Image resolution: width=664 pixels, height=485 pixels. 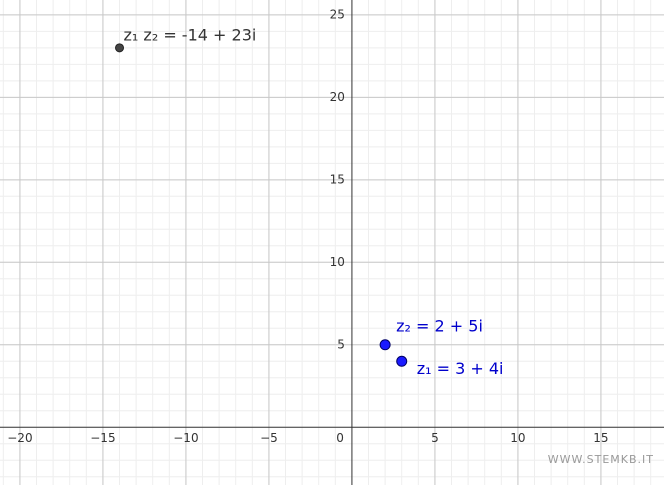 I want to click on x-tick-label: 0, so click(x=340, y=438).